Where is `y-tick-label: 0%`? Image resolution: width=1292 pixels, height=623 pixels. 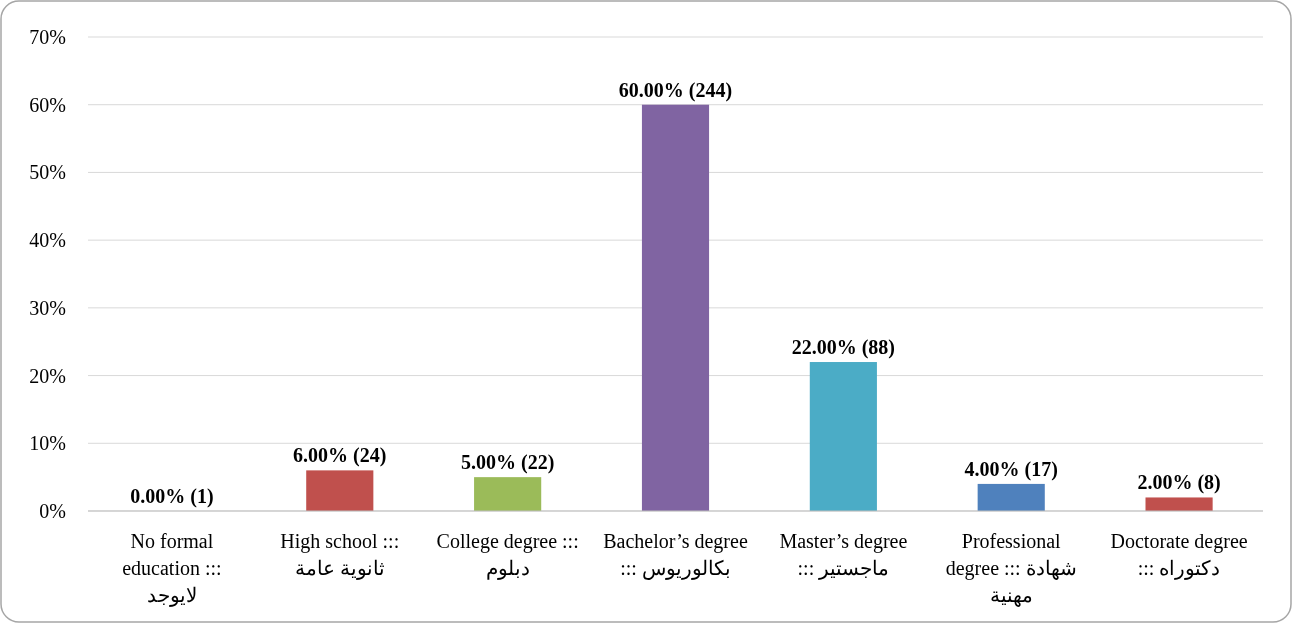
y-tick-label: 0% is located at coordinates (52, 511).